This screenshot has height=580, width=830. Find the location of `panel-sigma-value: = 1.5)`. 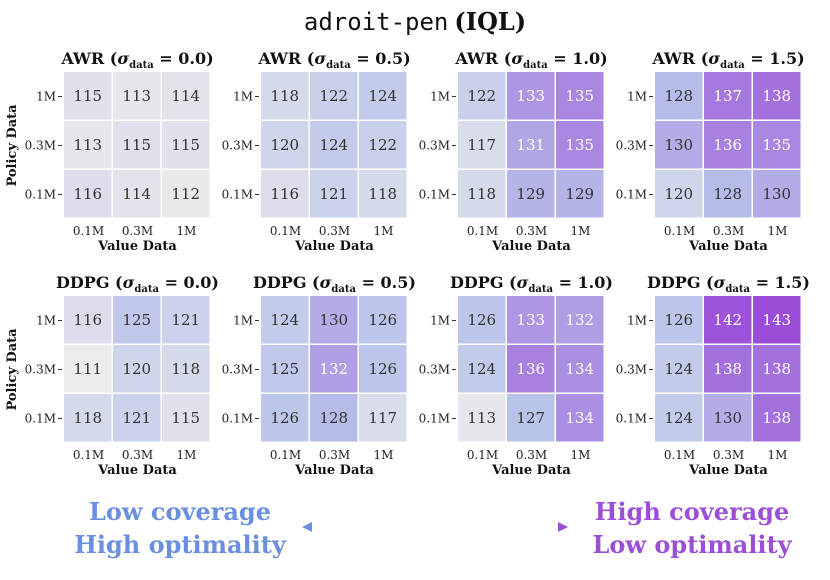

panel-sigma-value: = 1.5) is located at coordinates (780, 282).